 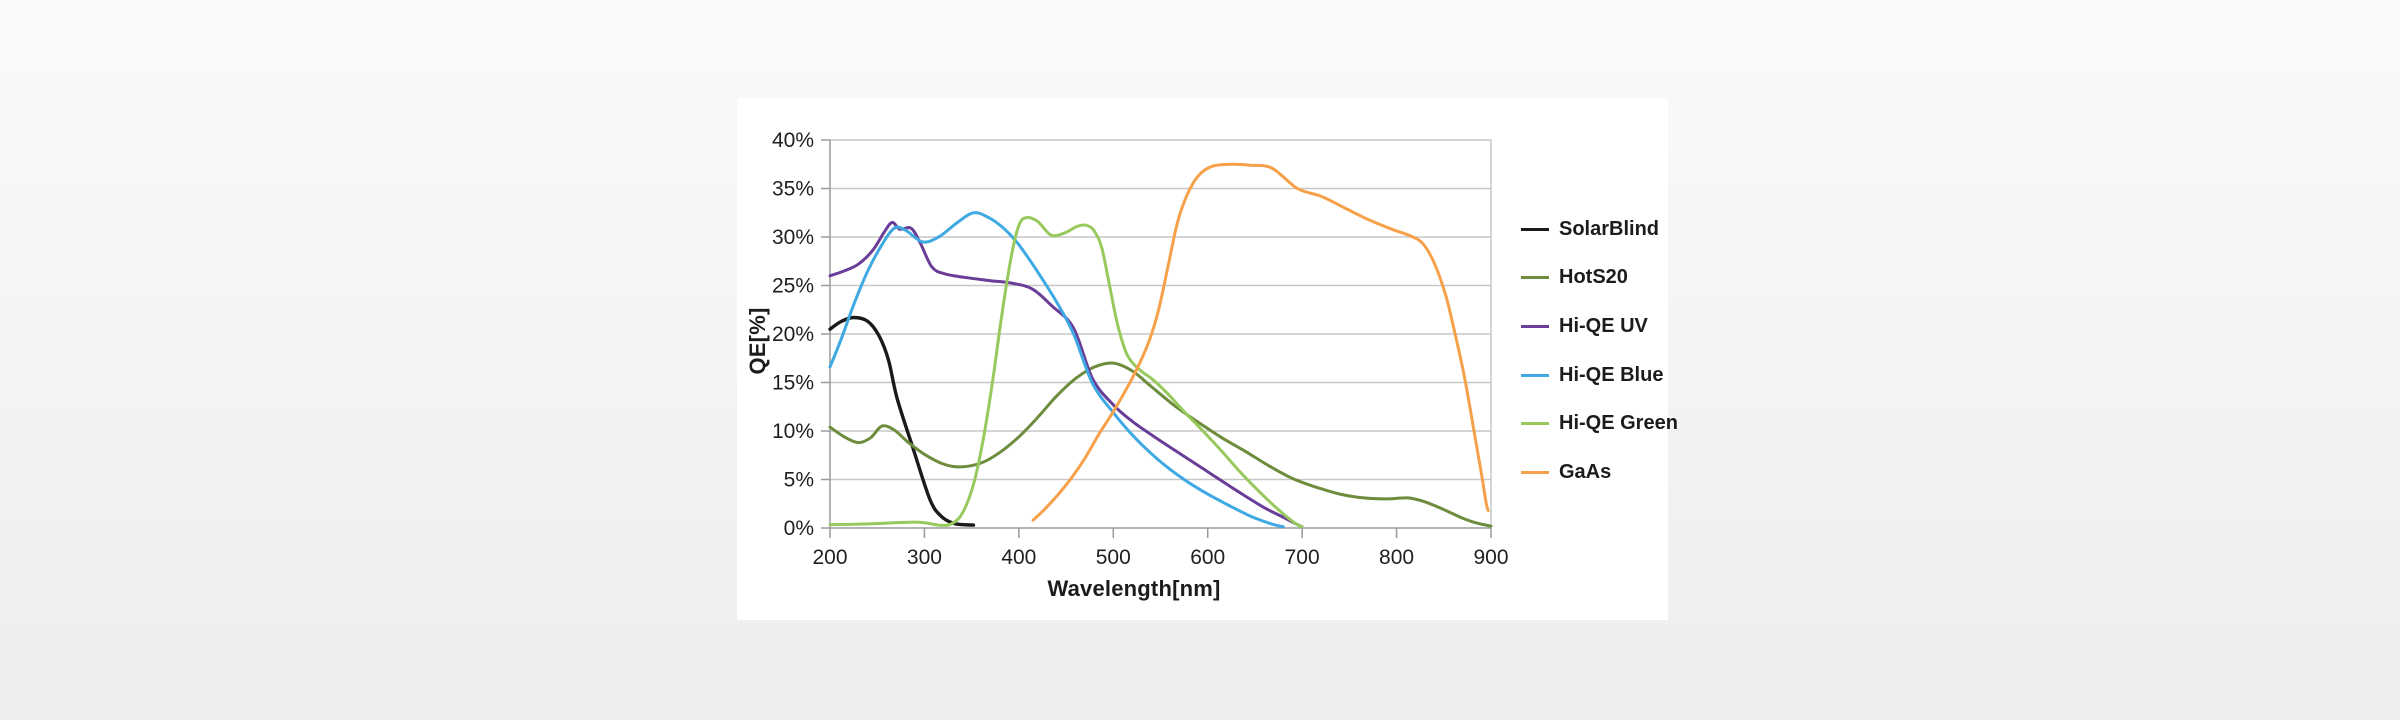 What do you see at coordinates (1535, 424) in the screenshot?
I see `legend-swatch-hi-qe-green` at bounding box center [1535, 424].